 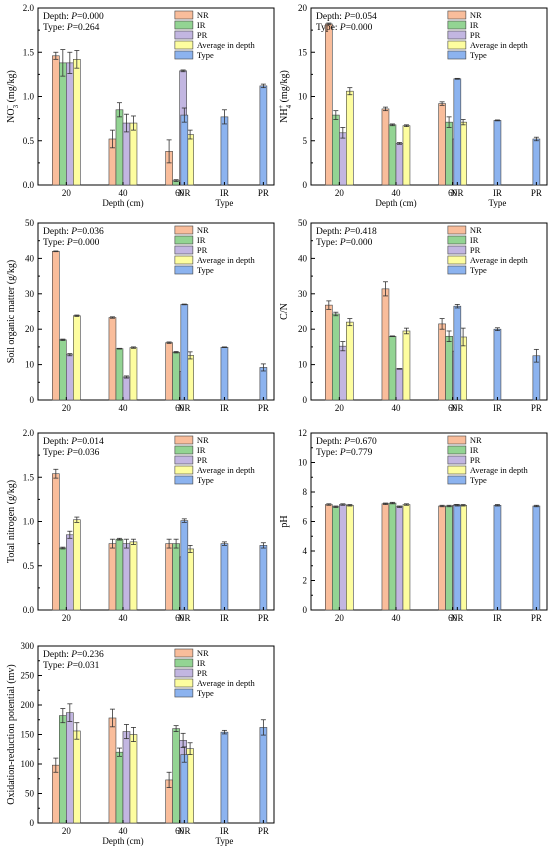 I want to click on y-axis-label-base: NH, so click(x=284, y=115).